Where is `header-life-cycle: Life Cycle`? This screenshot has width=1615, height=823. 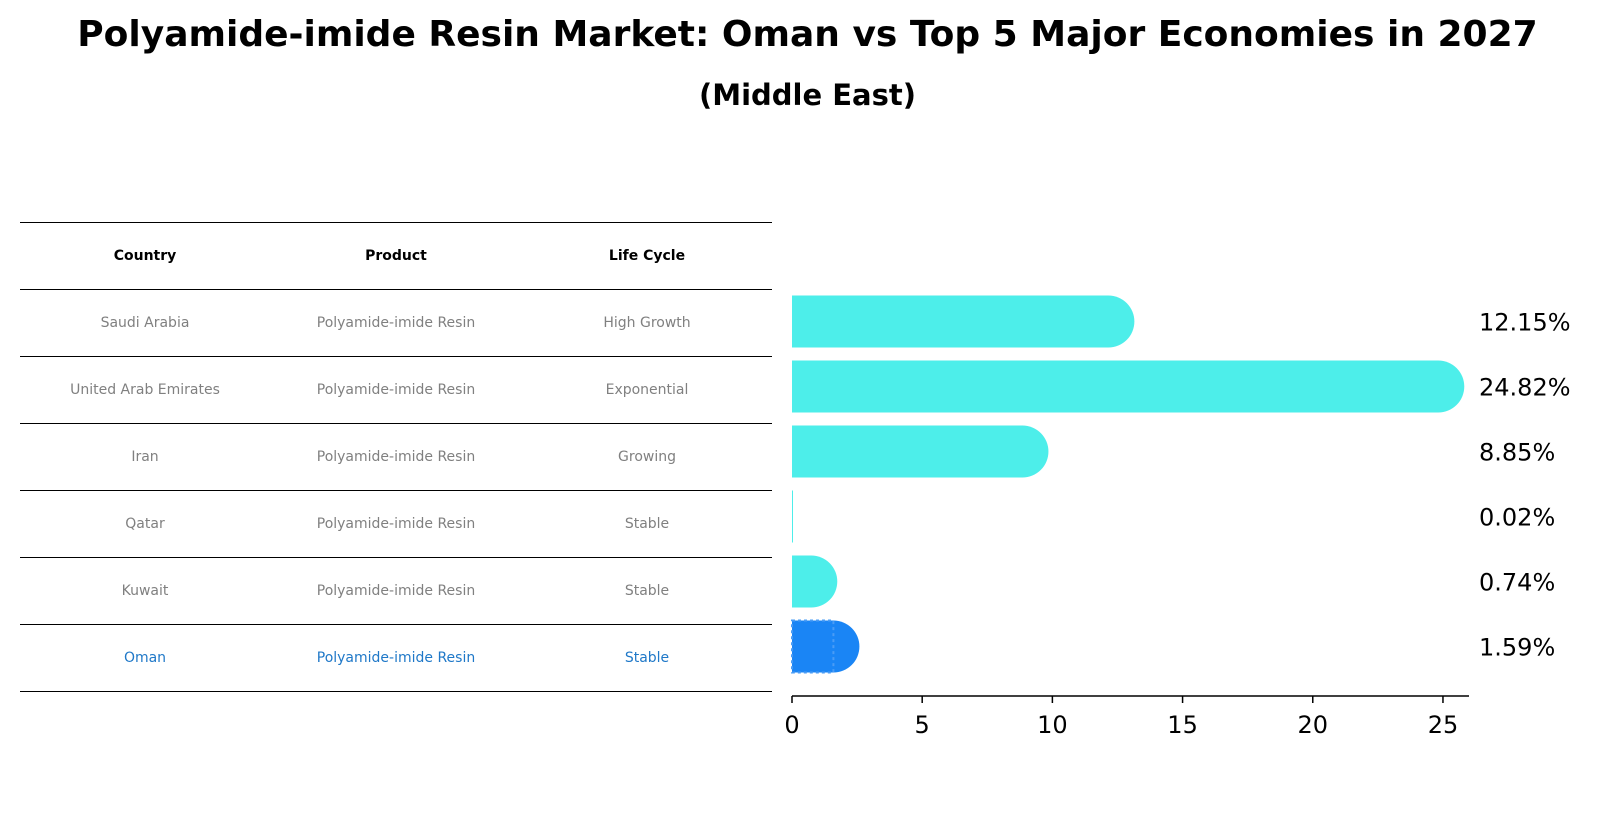
header-life-cycle: Life Cycle is located at coordinates (647, 256).